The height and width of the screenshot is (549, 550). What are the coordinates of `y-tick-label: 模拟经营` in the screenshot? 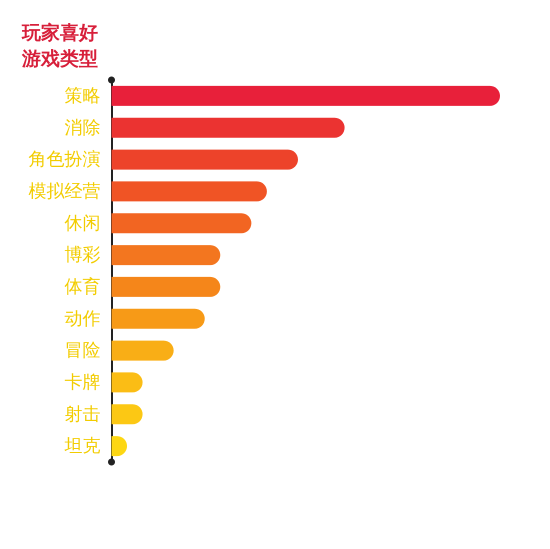 It's located at (64, 191).